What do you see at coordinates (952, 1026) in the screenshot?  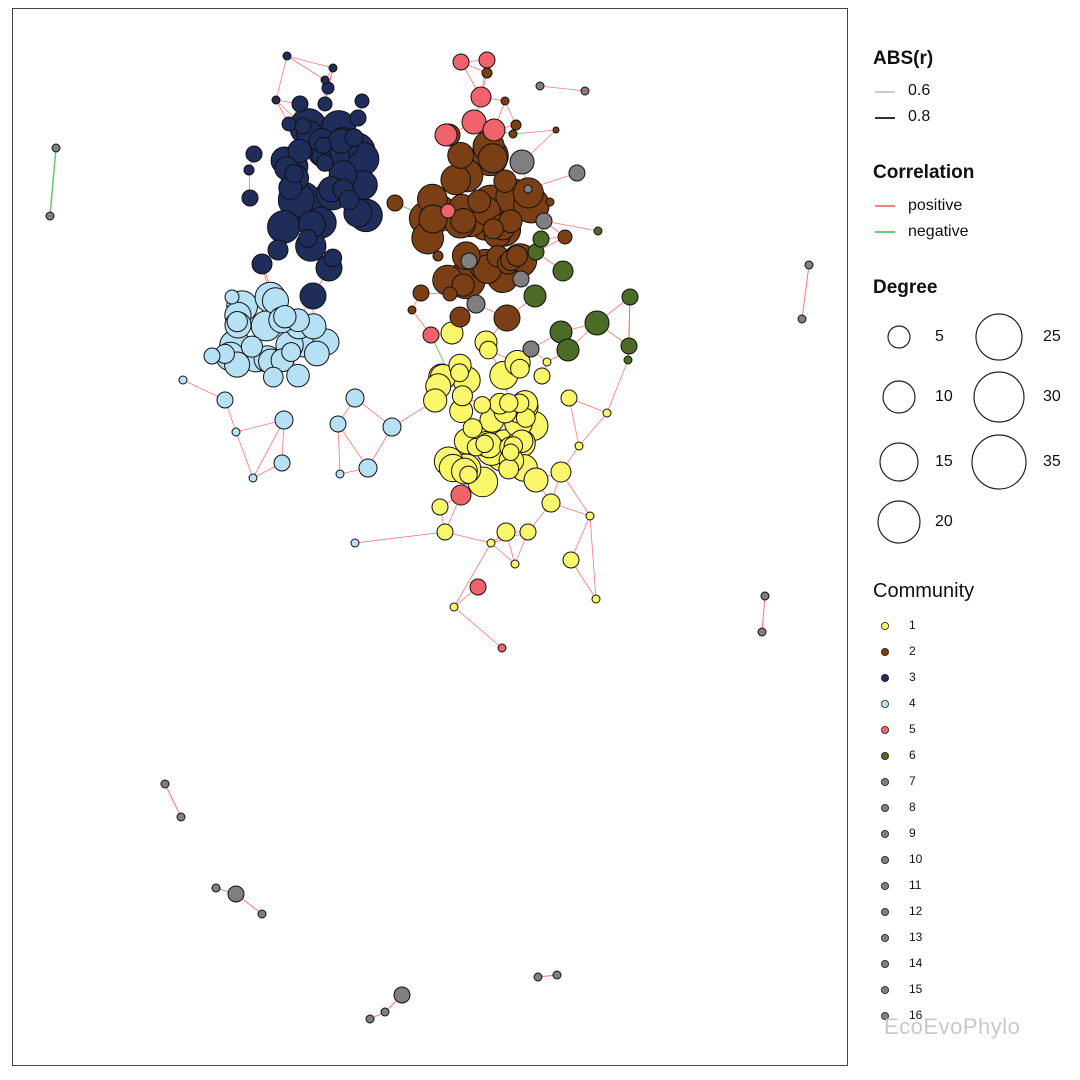 I see `watermark: EcoEvoPhylo` at bounding box center [952, 1026].